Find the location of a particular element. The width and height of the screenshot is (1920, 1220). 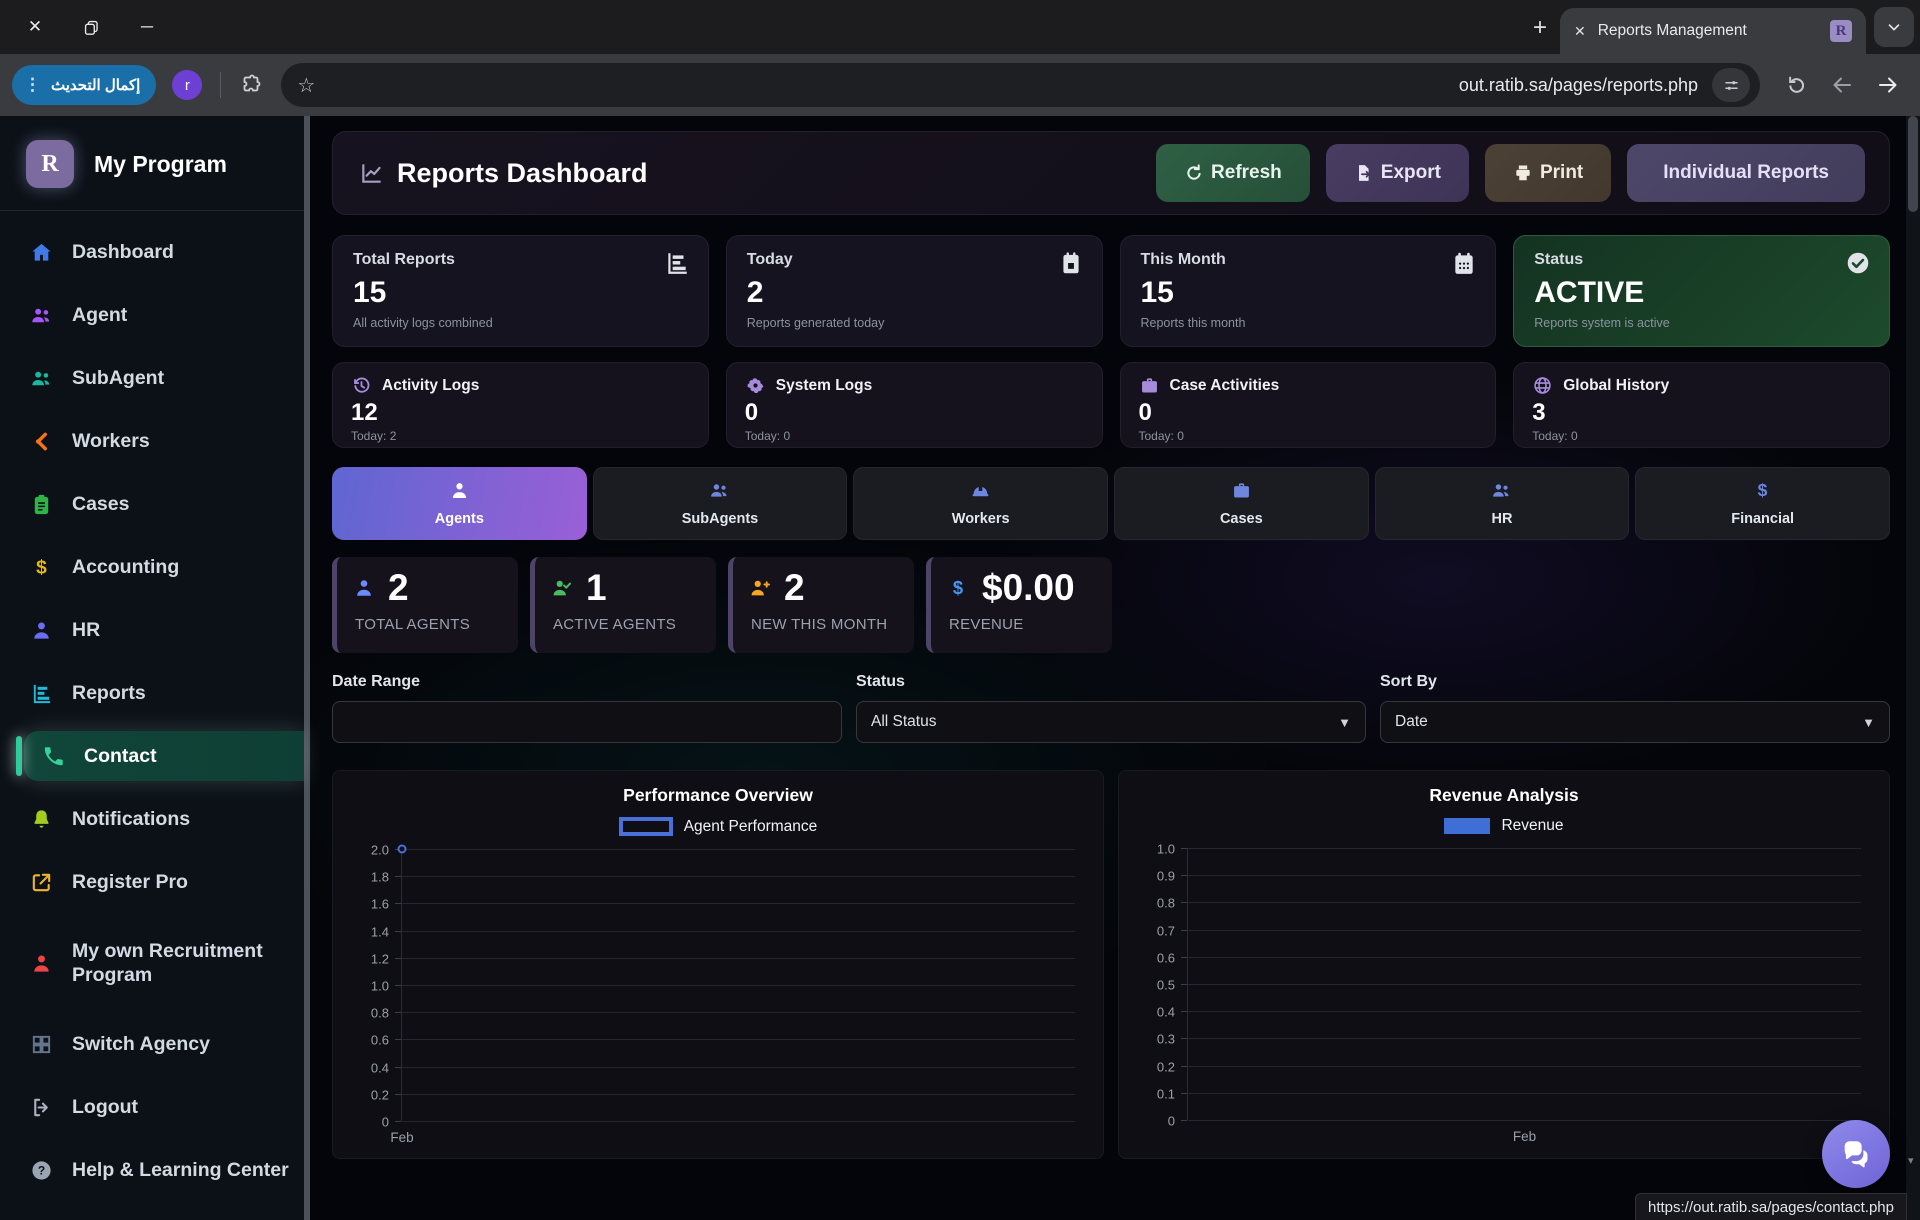

tab-list-button is located at coordinates (1894, 27).